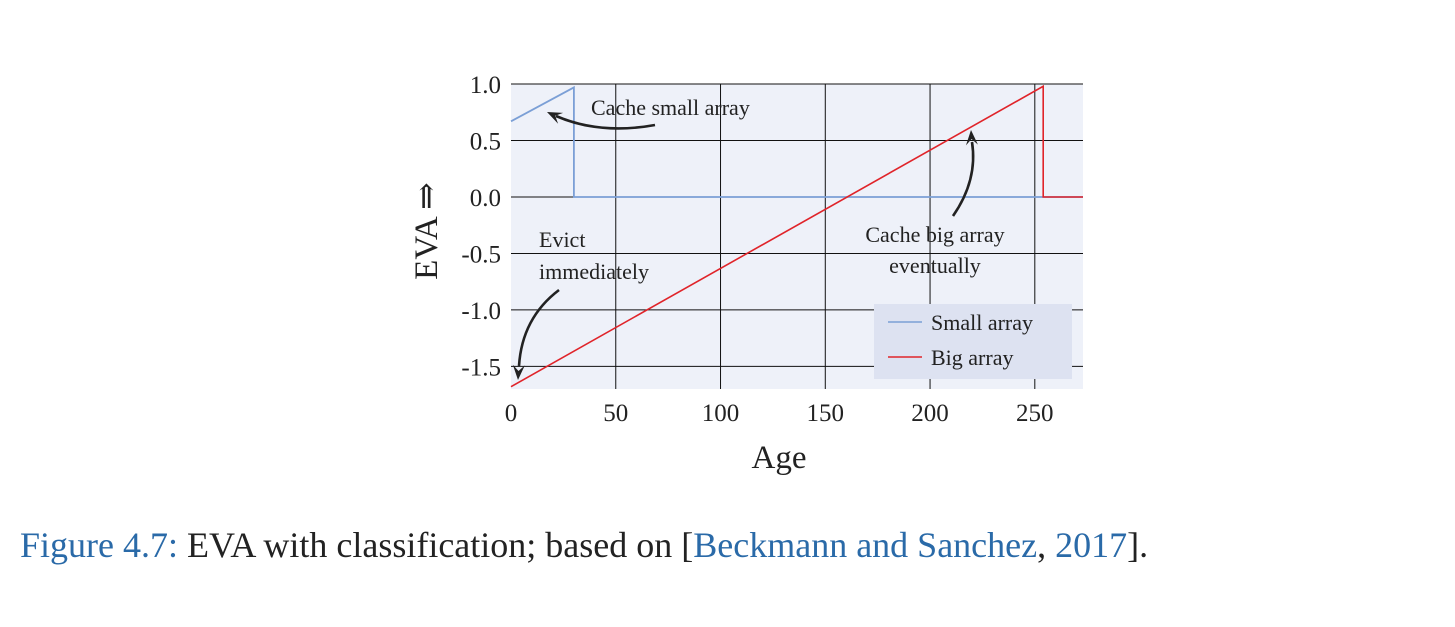 Image resolution: width=1455 pixels, height=627 pixels. Describe the element at coordinates (865, 545) in the screenshot. I see `caption-citation-link: Beckmann and Sanchez` at that location.